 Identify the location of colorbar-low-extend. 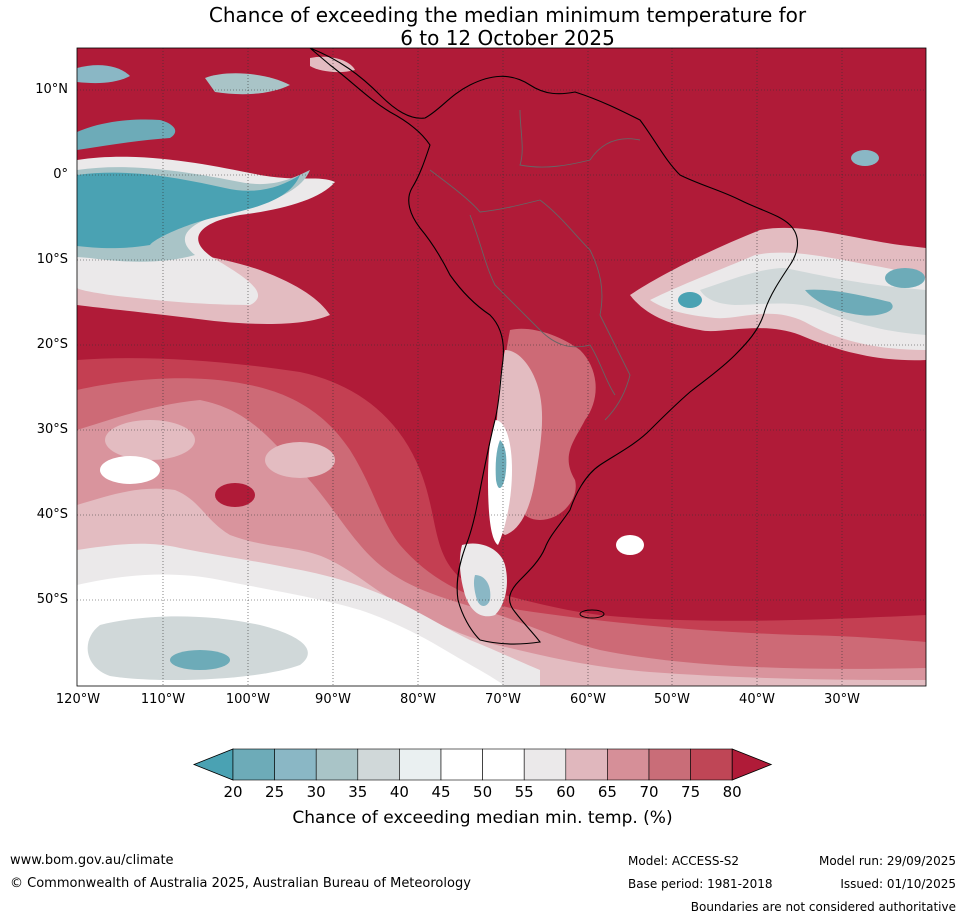
(213, 764).